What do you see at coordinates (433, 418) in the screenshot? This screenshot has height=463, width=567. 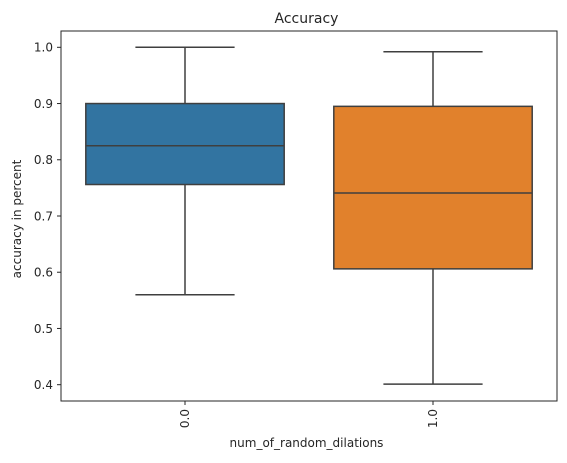 I see `x-tick-label: 1.0` at bounding box center [433, 418].